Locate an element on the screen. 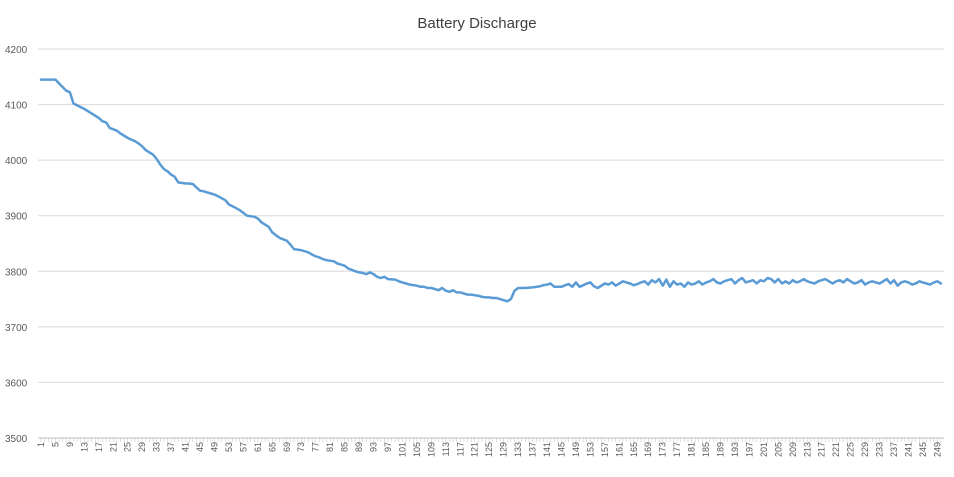  chart-title: Battery Discharge is located at coordinates (476, 23).